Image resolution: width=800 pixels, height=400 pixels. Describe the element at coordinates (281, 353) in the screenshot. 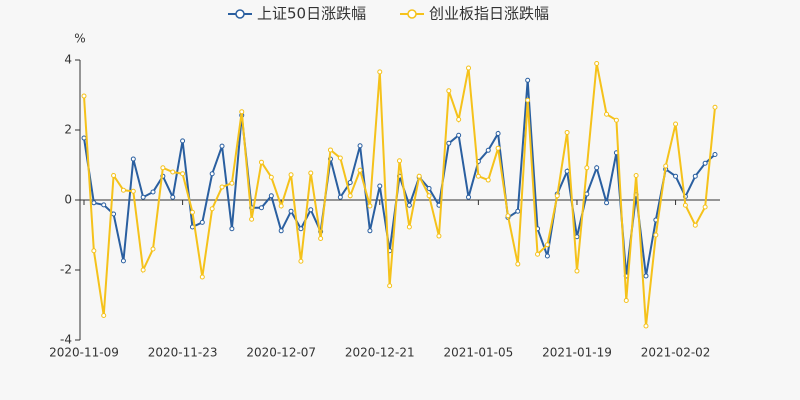

I see `x-tick-label: 2020-12-07` at that location.